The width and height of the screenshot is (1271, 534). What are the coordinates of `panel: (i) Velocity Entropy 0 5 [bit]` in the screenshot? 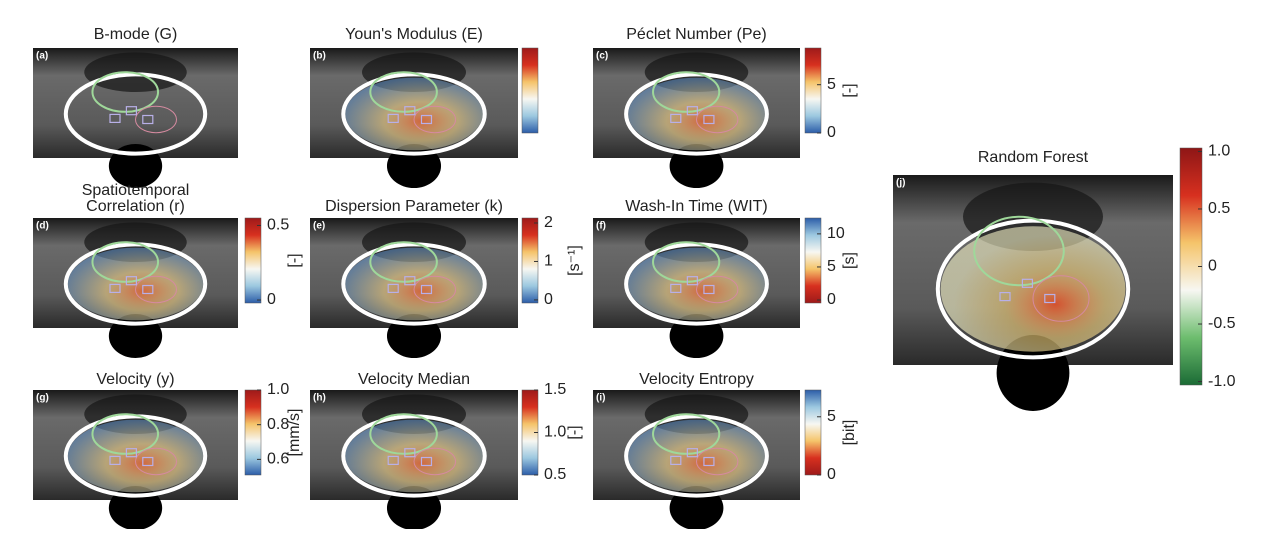 It's located at (725, 450).